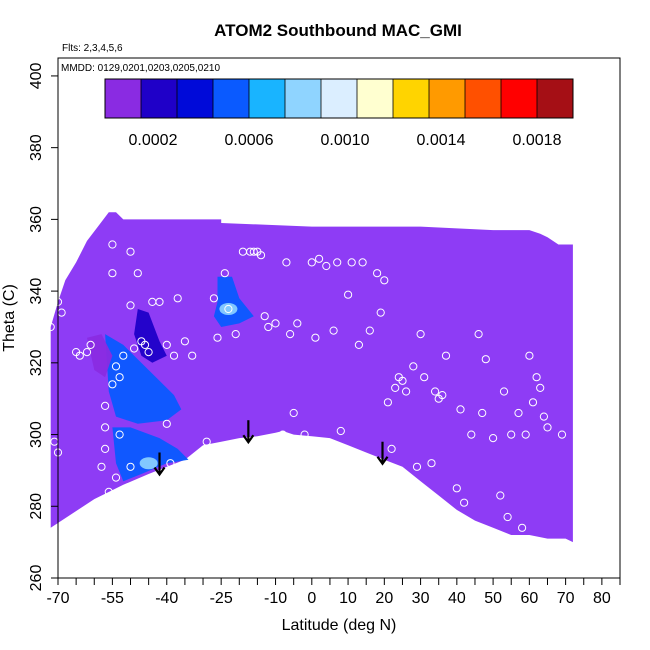 The height and width of the screenshot is (650, 650). Describe the element at coordinates (493, 598) in the screenshot. I see `x-tick-label: 50` at that location.